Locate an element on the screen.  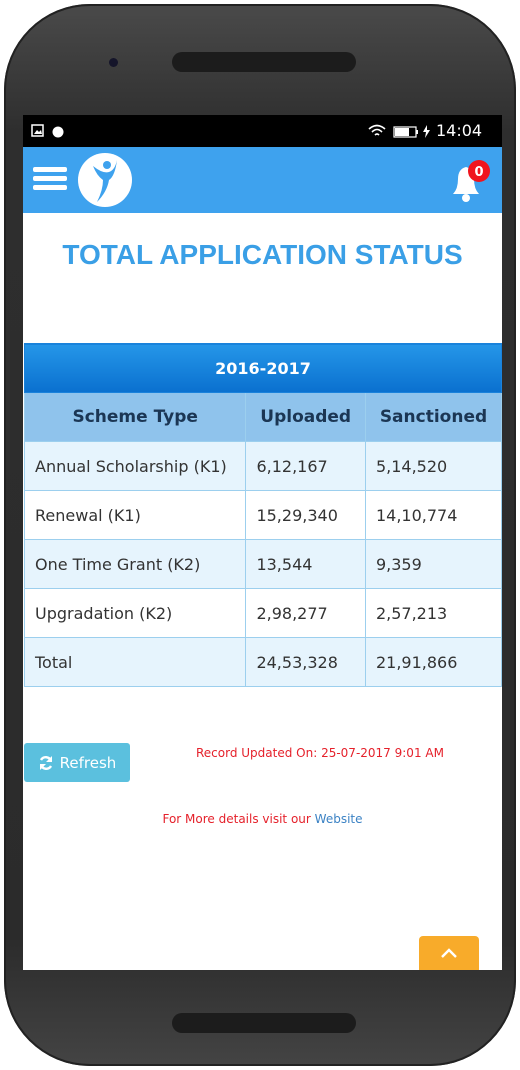
table-row: Total 24,53,328 21,91,866 is located at coordinates (262, 662).